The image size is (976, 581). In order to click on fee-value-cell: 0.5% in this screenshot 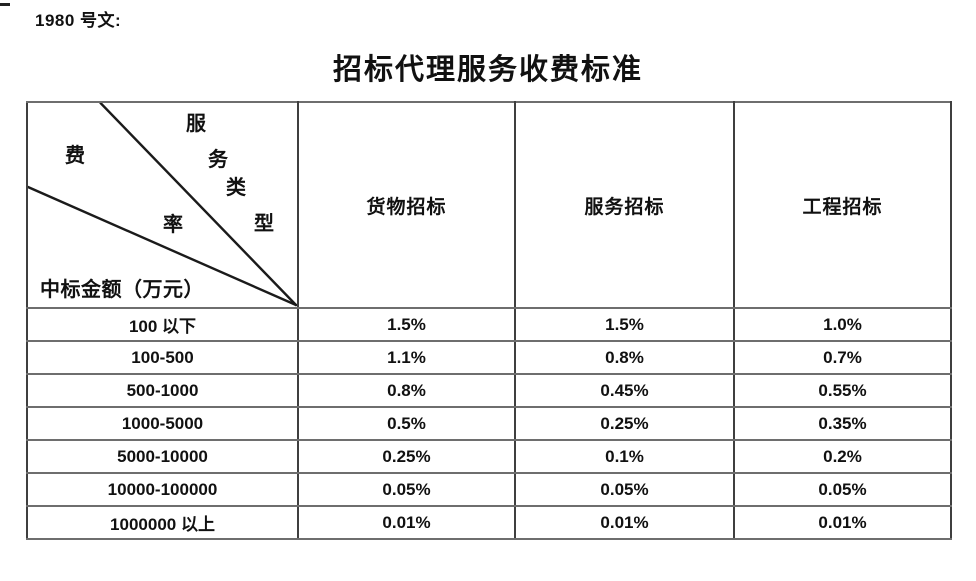, I will do `click(406, 423)`.